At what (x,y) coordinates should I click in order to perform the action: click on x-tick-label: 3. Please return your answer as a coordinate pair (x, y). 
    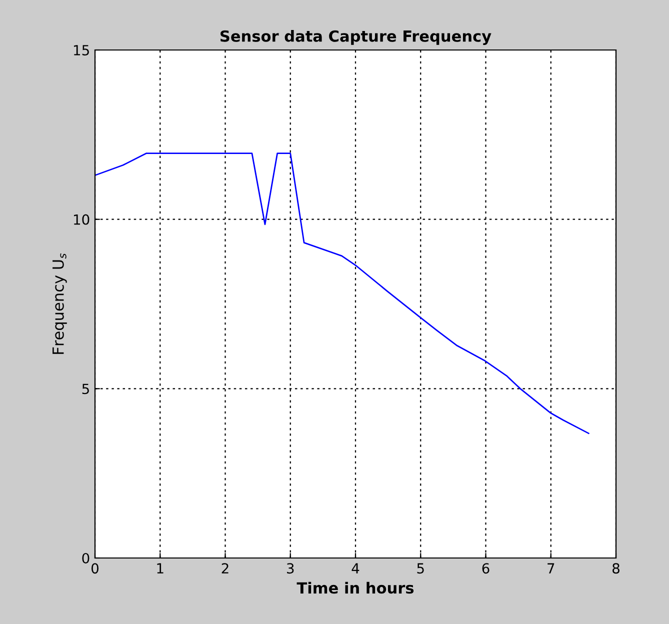
    Looking at the image, I should click on (290, 568).